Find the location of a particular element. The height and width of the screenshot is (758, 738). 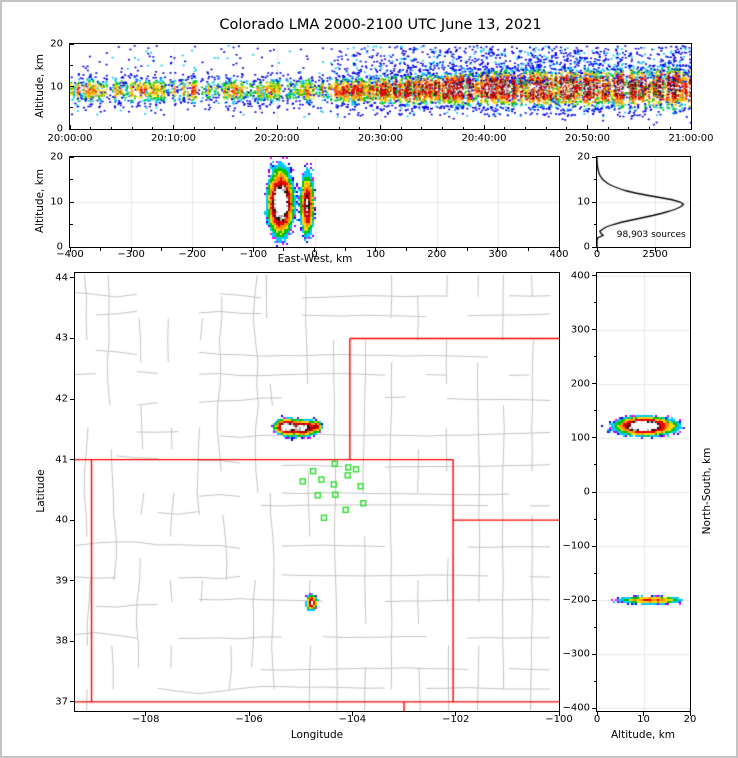

tick-label: 43 is located at coordinates (61, 338).